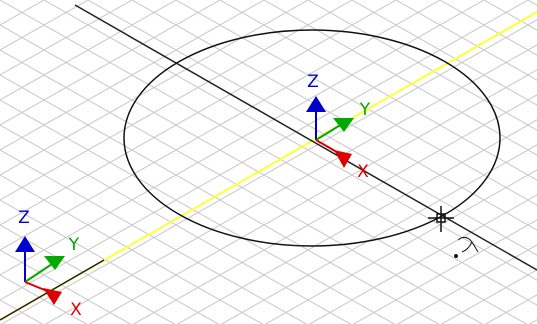 Image resolution: width=537 pixels, height=324 pixels. I want to click on world-gizmo: Z Y X, so click(48, 264).